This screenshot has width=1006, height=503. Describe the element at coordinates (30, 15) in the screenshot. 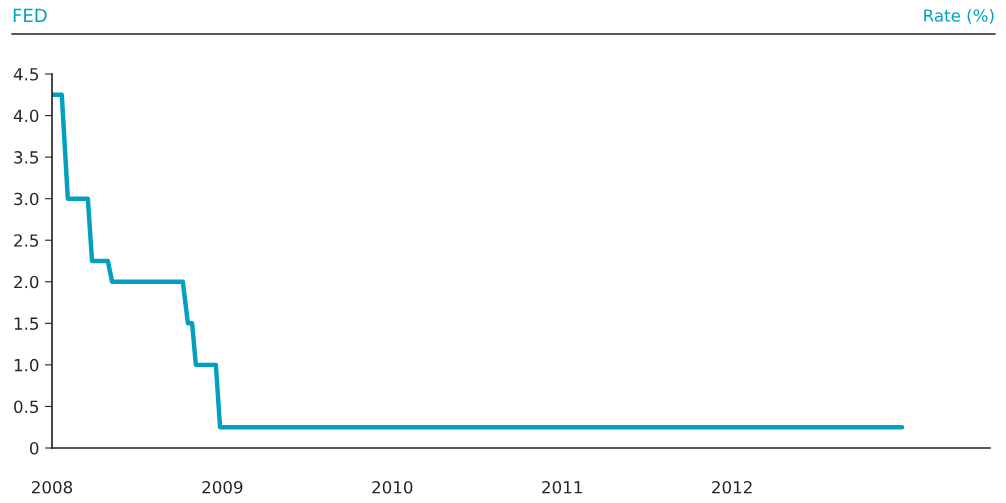

I see `chart-title: FED` at that location.